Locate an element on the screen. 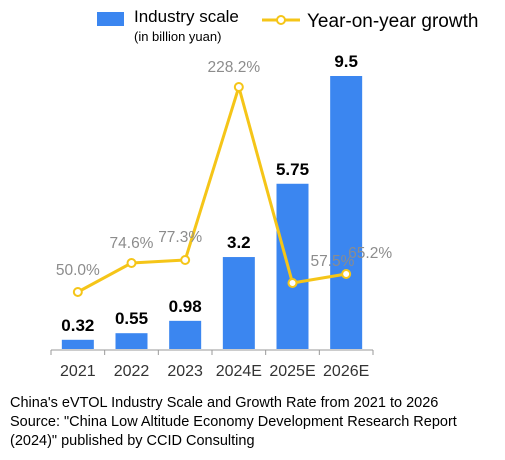  bar-value-label: 0.55 is located at coordinates (131, 318).